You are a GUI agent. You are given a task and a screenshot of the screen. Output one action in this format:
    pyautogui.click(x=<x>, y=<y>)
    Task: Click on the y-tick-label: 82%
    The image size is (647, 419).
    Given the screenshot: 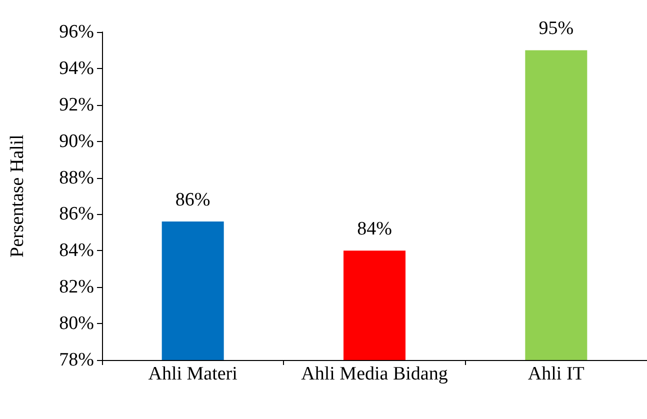 What is the action you would take?
    pyautogui.click(x=76, y=287)
    